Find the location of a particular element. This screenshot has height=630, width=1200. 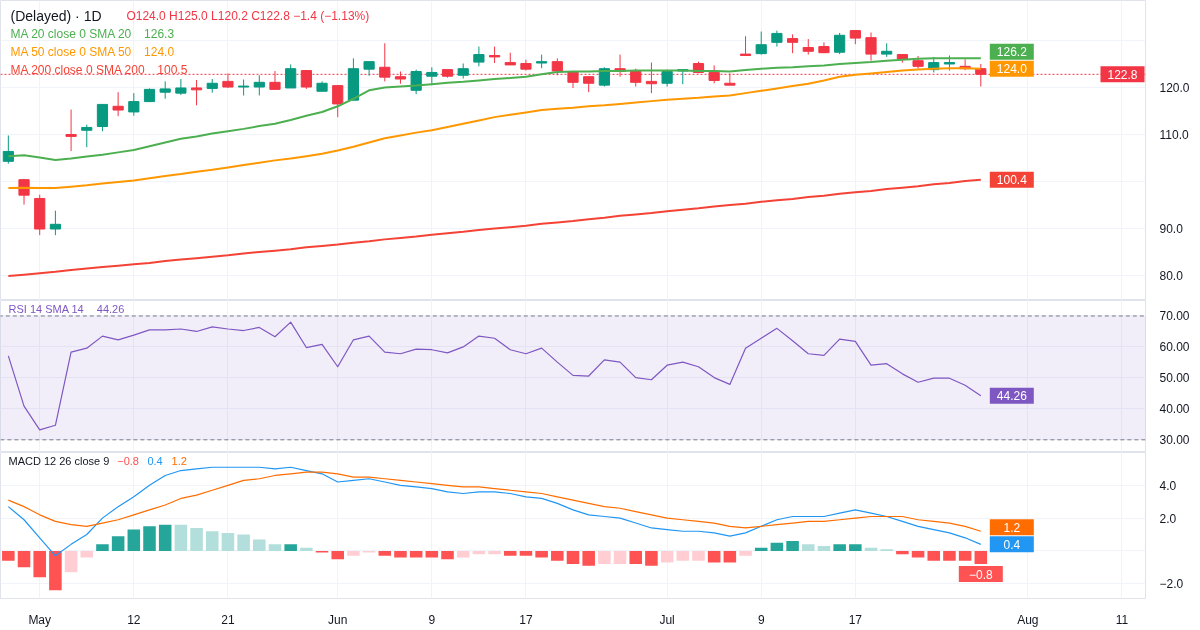

x-tick-label: 21 is located at coordinates (228, 619).